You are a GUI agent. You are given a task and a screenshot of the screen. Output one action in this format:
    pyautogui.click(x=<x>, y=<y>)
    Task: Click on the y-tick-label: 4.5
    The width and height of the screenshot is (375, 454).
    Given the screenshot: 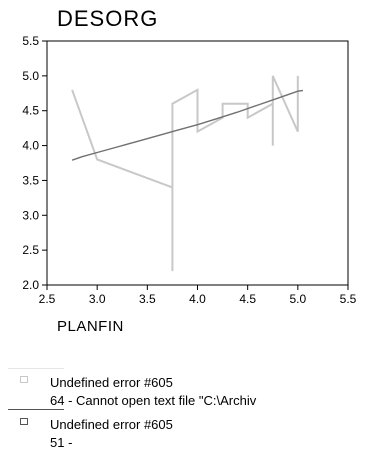 What is the action you would take?
    pyautogui.click(x=30, y=111)
    